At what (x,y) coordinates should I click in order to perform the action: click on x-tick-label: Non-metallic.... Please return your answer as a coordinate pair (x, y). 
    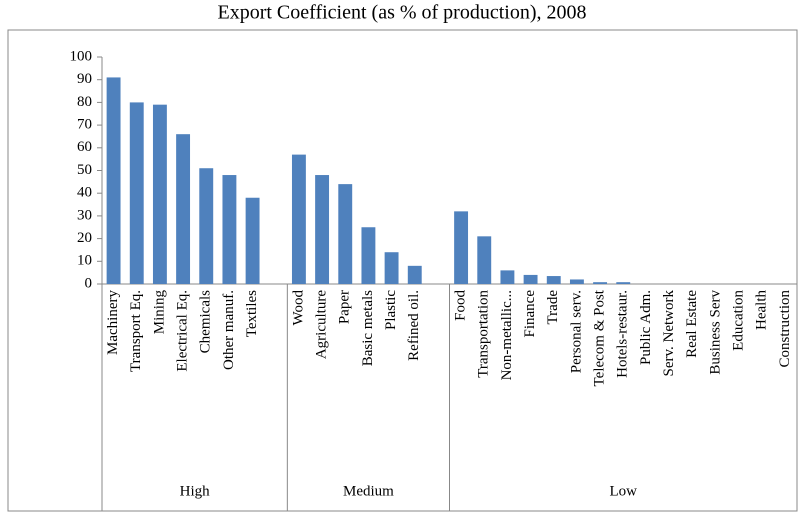
    Looking at the image, I should click on (507, 335).